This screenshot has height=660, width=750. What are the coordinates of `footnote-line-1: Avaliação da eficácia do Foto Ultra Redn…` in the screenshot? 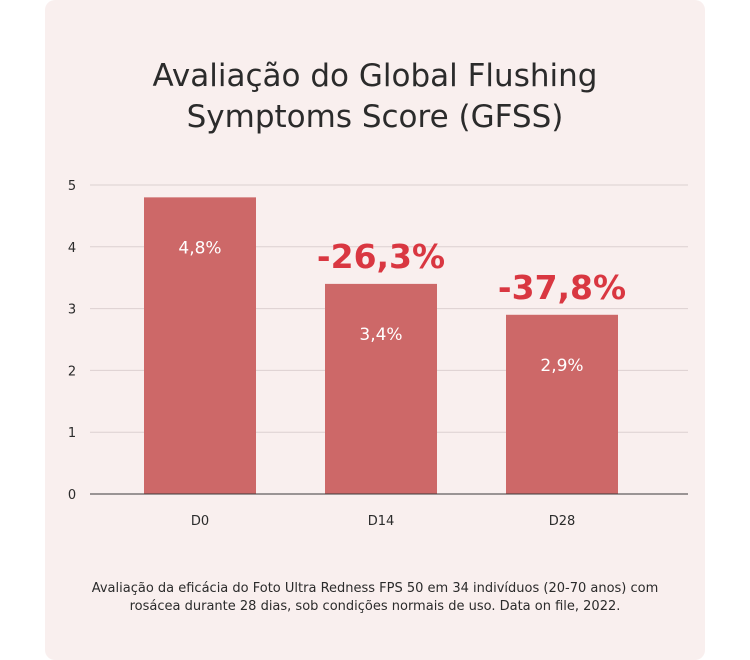 It's located at (375, 588).